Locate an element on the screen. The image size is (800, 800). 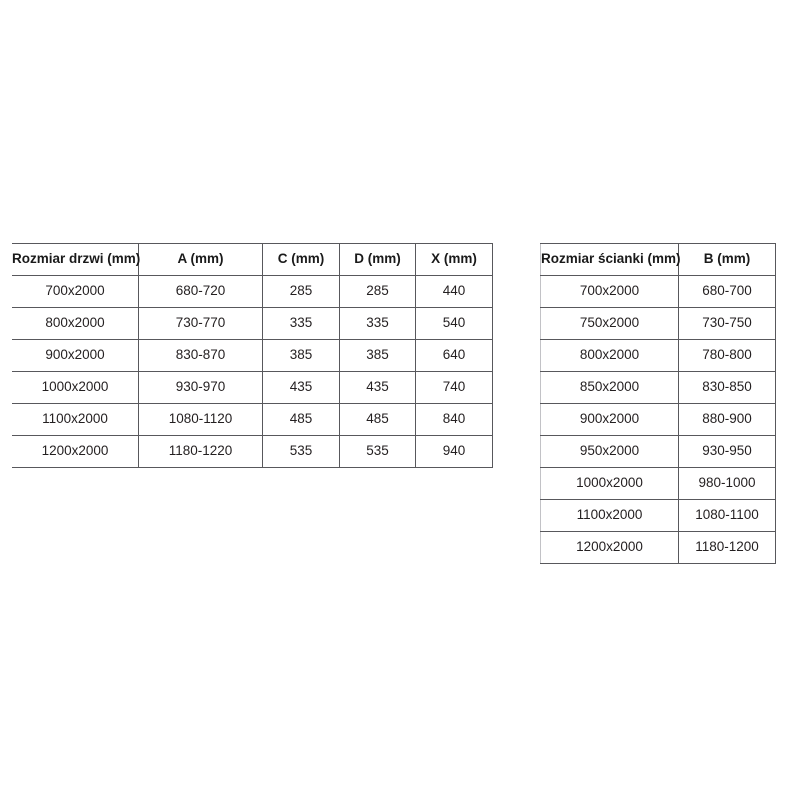
cell-door-size: 1100x2000 is located at coordinates (75, 419).